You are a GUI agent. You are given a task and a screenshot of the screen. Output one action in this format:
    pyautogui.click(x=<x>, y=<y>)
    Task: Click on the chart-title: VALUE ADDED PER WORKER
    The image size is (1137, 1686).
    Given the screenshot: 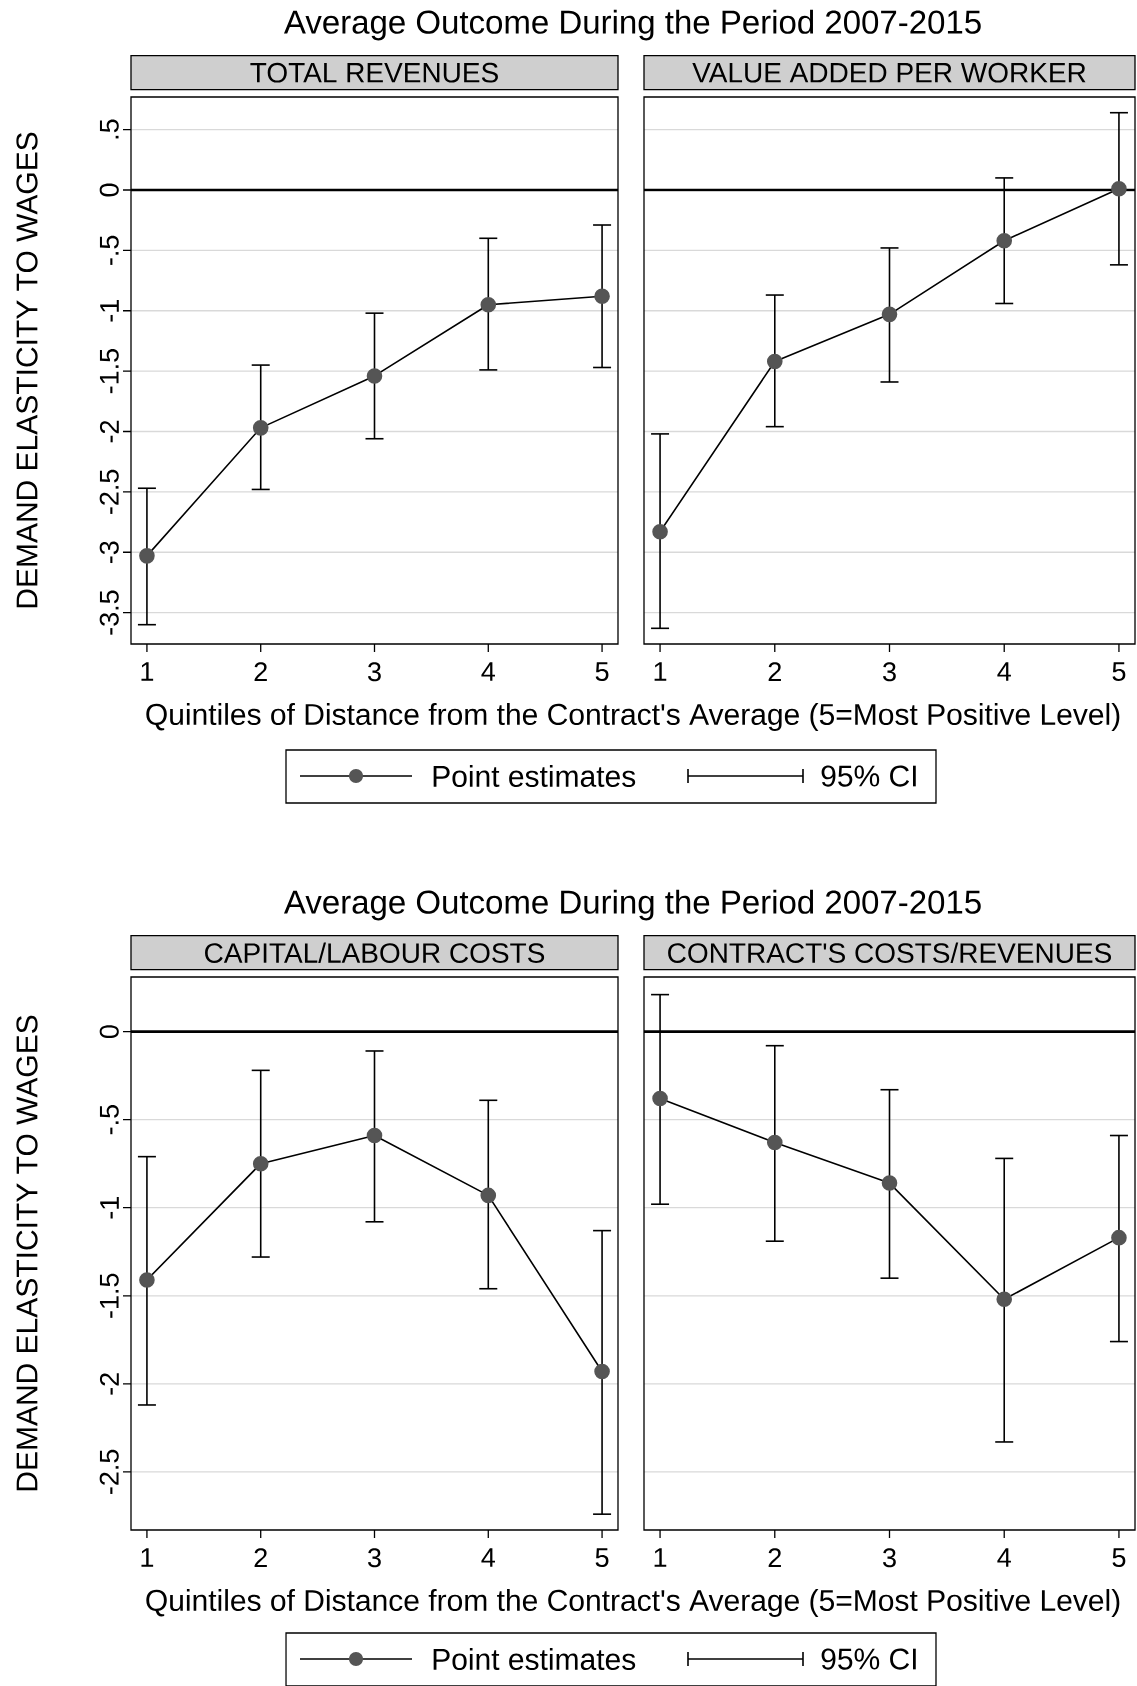 What is the action you would take?
    pyautogui.click(x=889, y=72)
    